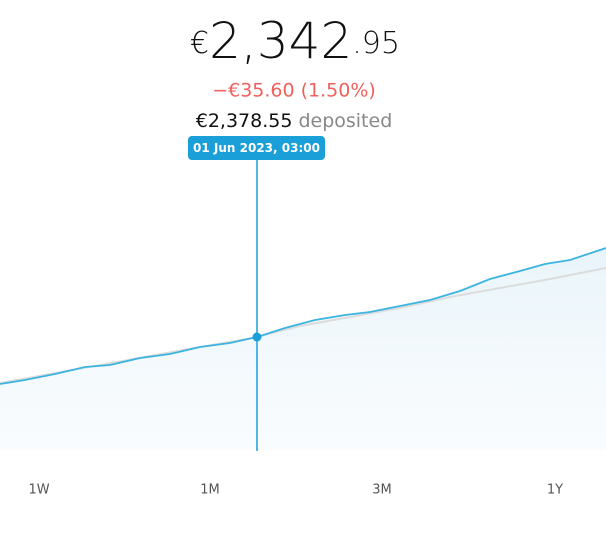  What do you see at coordinates (294, 121) in the screenshot?
I see `deposited: €2,378.55 deposited` at bounding box center [294, 121].